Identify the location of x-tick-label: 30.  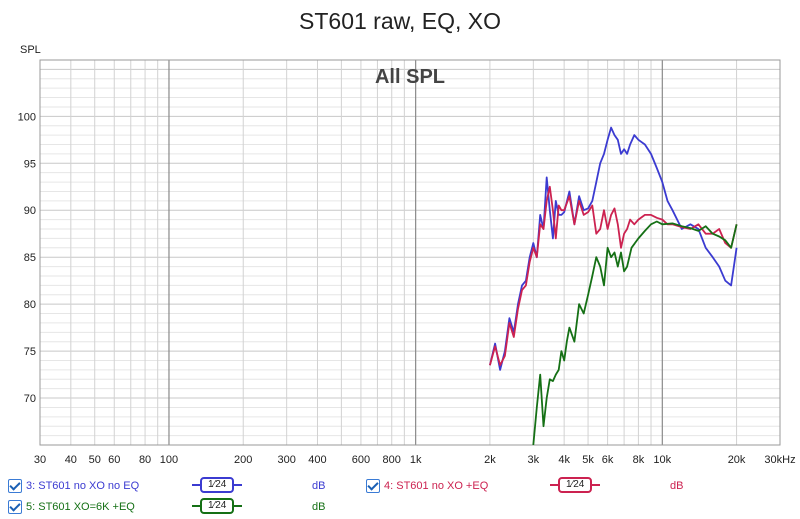
(40, 460).